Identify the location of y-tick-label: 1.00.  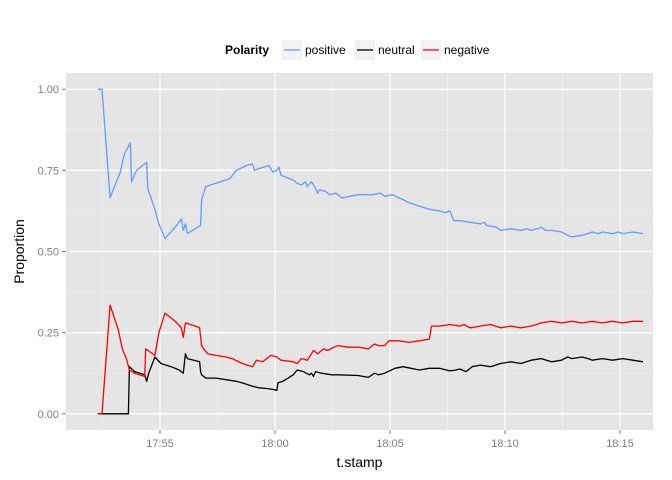
(48, 90).